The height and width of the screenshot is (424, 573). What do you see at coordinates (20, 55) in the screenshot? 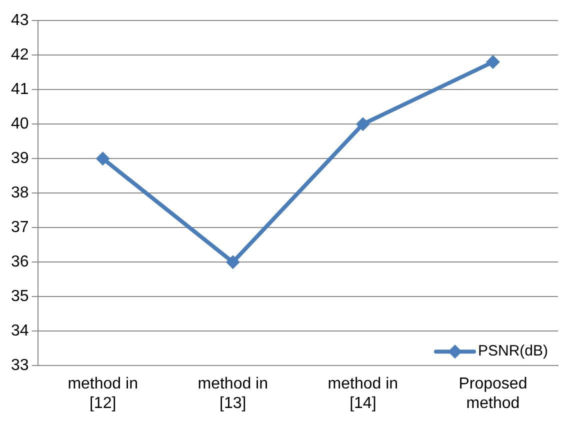
I see `y-tick-label: 42` at bounding box center [20, 55].